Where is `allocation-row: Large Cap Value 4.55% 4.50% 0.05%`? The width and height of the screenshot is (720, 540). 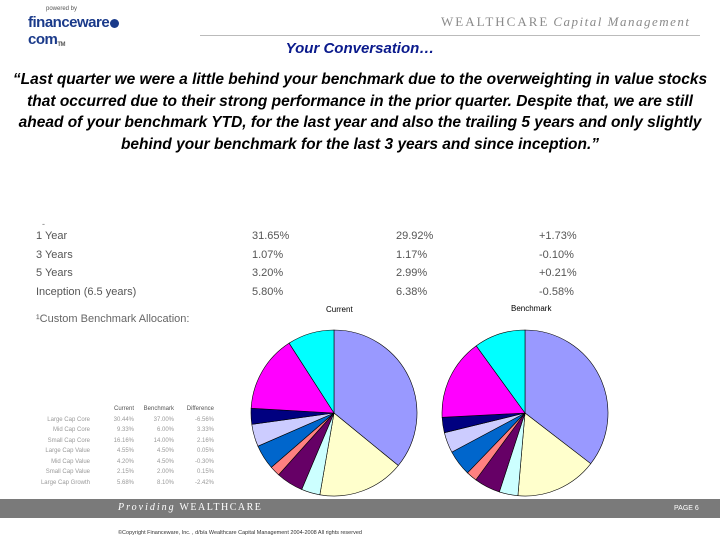
allocation-row: Large Cap Value 4.55% 4.50% 0.05% is located at coordinates (111, 451).